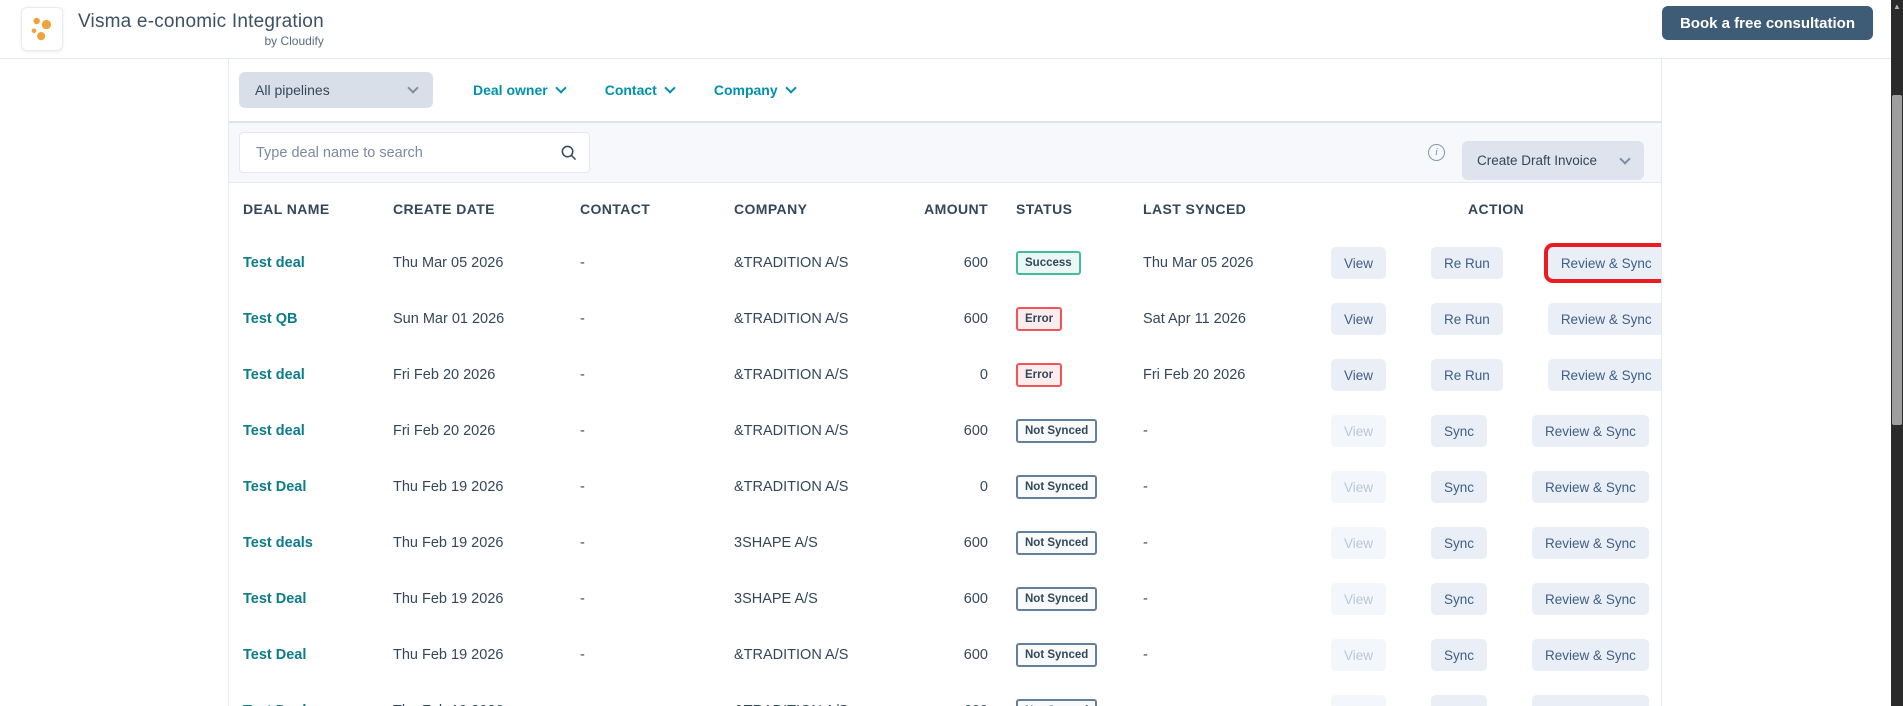 The image size is (1903, 706). I want to click on contact-cell: -, so click(582, 263).